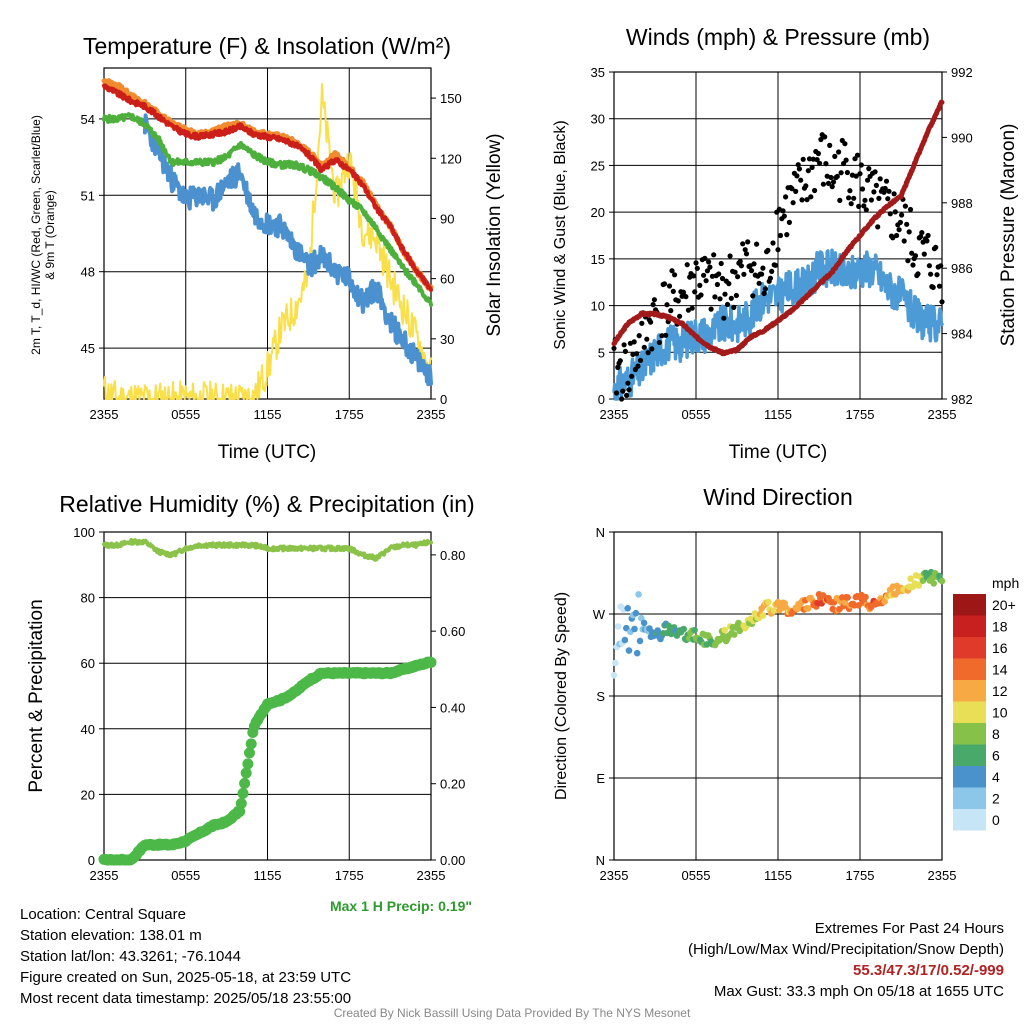  I want to click on temp-x-tick-label: 1755, so click(349, 414).